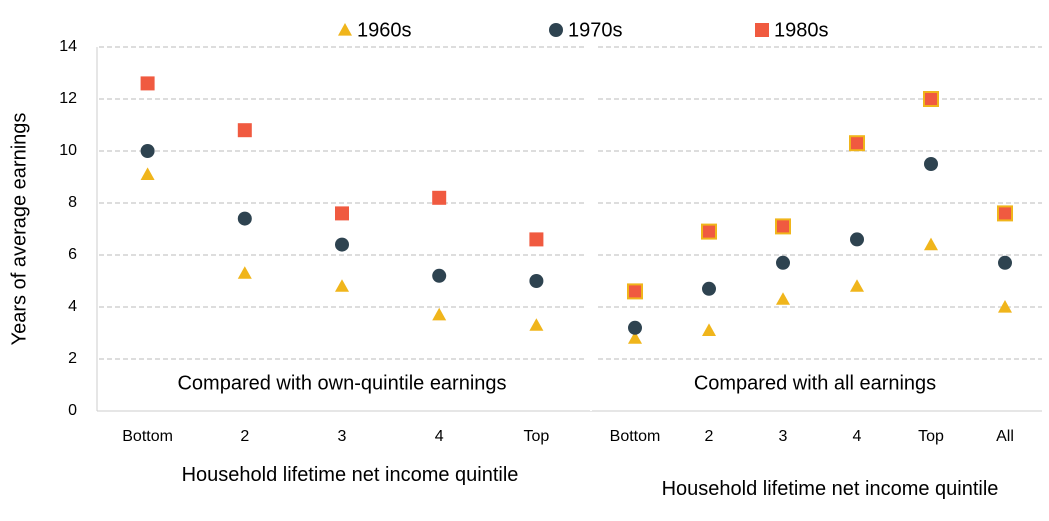 The width and height of the screenshot is (1049, 521). I want to click on legend-label: 1960s, so click(384, 30).